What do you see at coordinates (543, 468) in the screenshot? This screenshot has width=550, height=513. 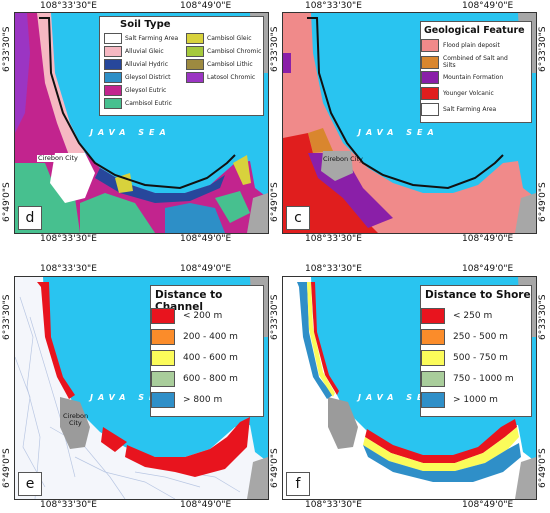 I see `lat-label-f-bottom-right: 6°49'0"S` at bounding box center [543, 468].